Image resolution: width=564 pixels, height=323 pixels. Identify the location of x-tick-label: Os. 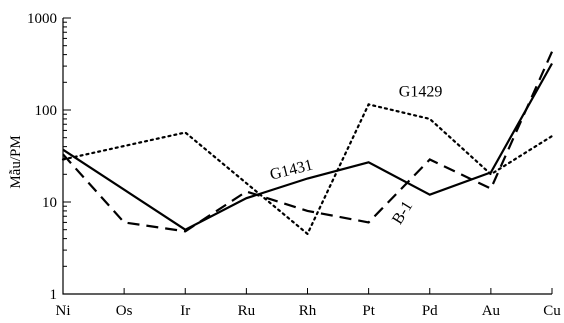
(124, 311).